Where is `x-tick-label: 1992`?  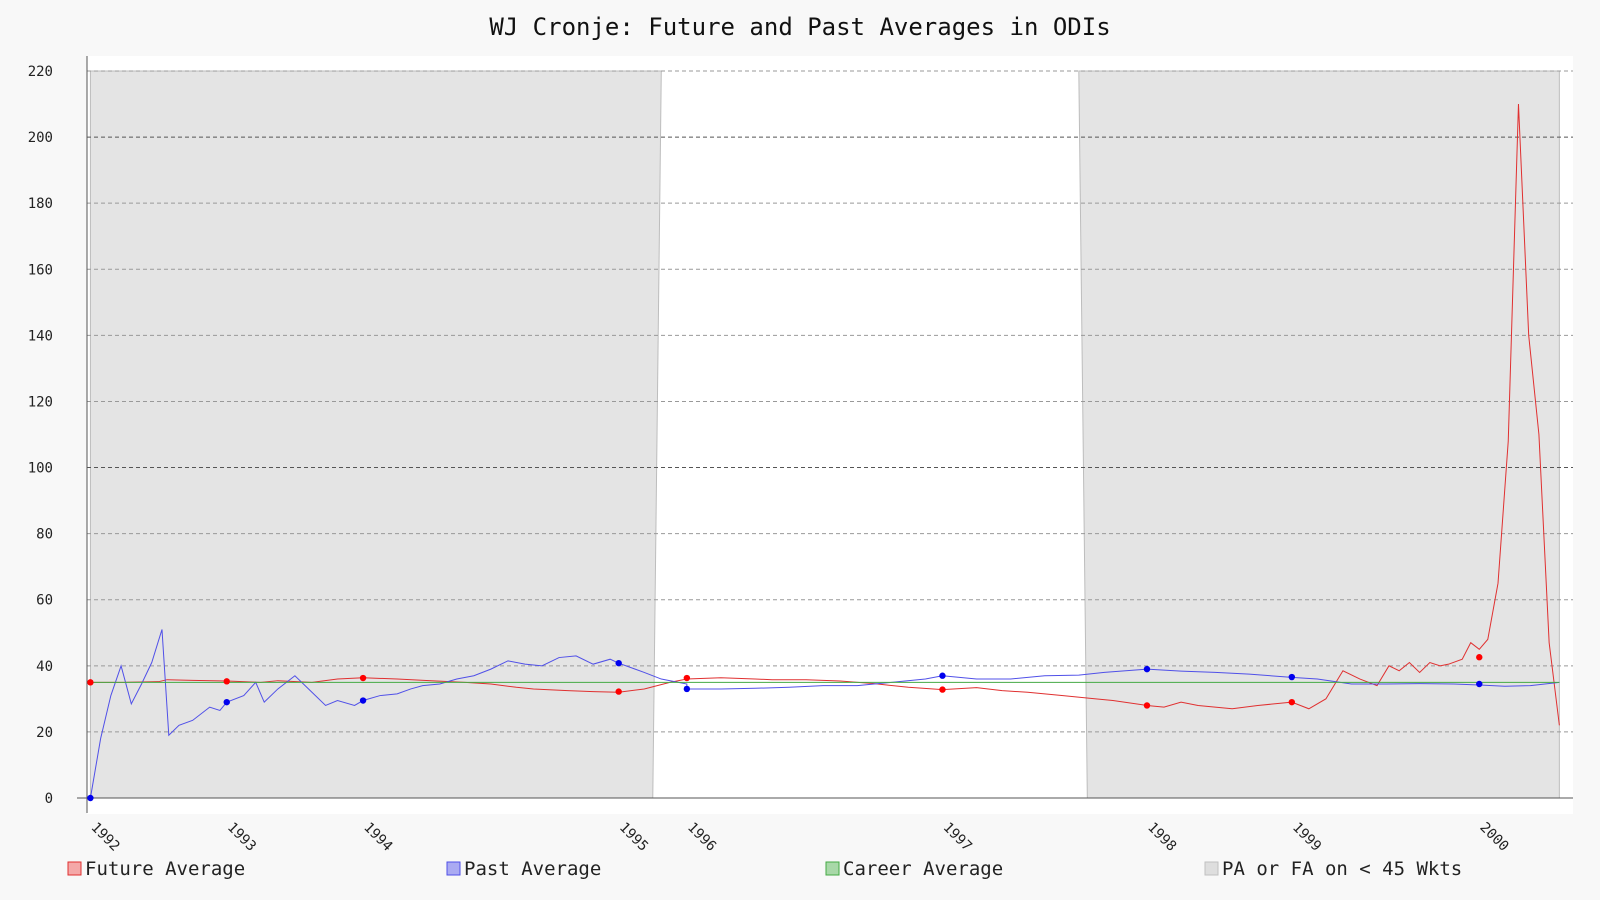
x-tick-label: 1992 is located at coordinates (105, 837).